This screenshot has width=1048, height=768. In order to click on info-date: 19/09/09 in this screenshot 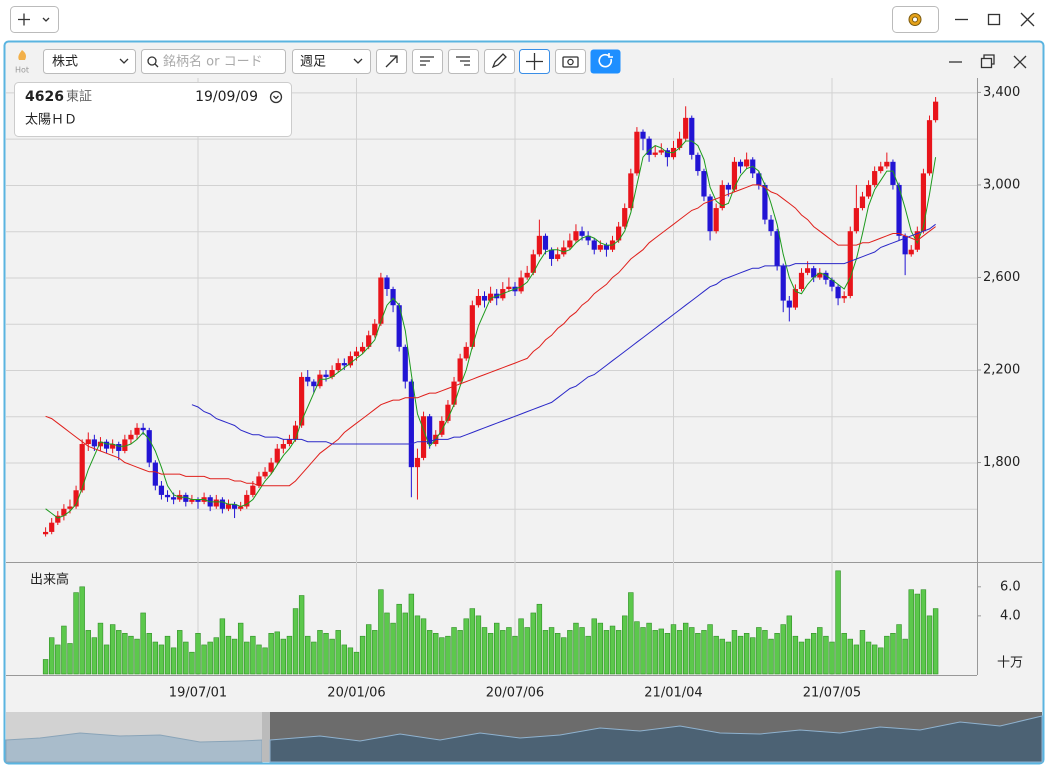, I will do `click(226, 97)`.